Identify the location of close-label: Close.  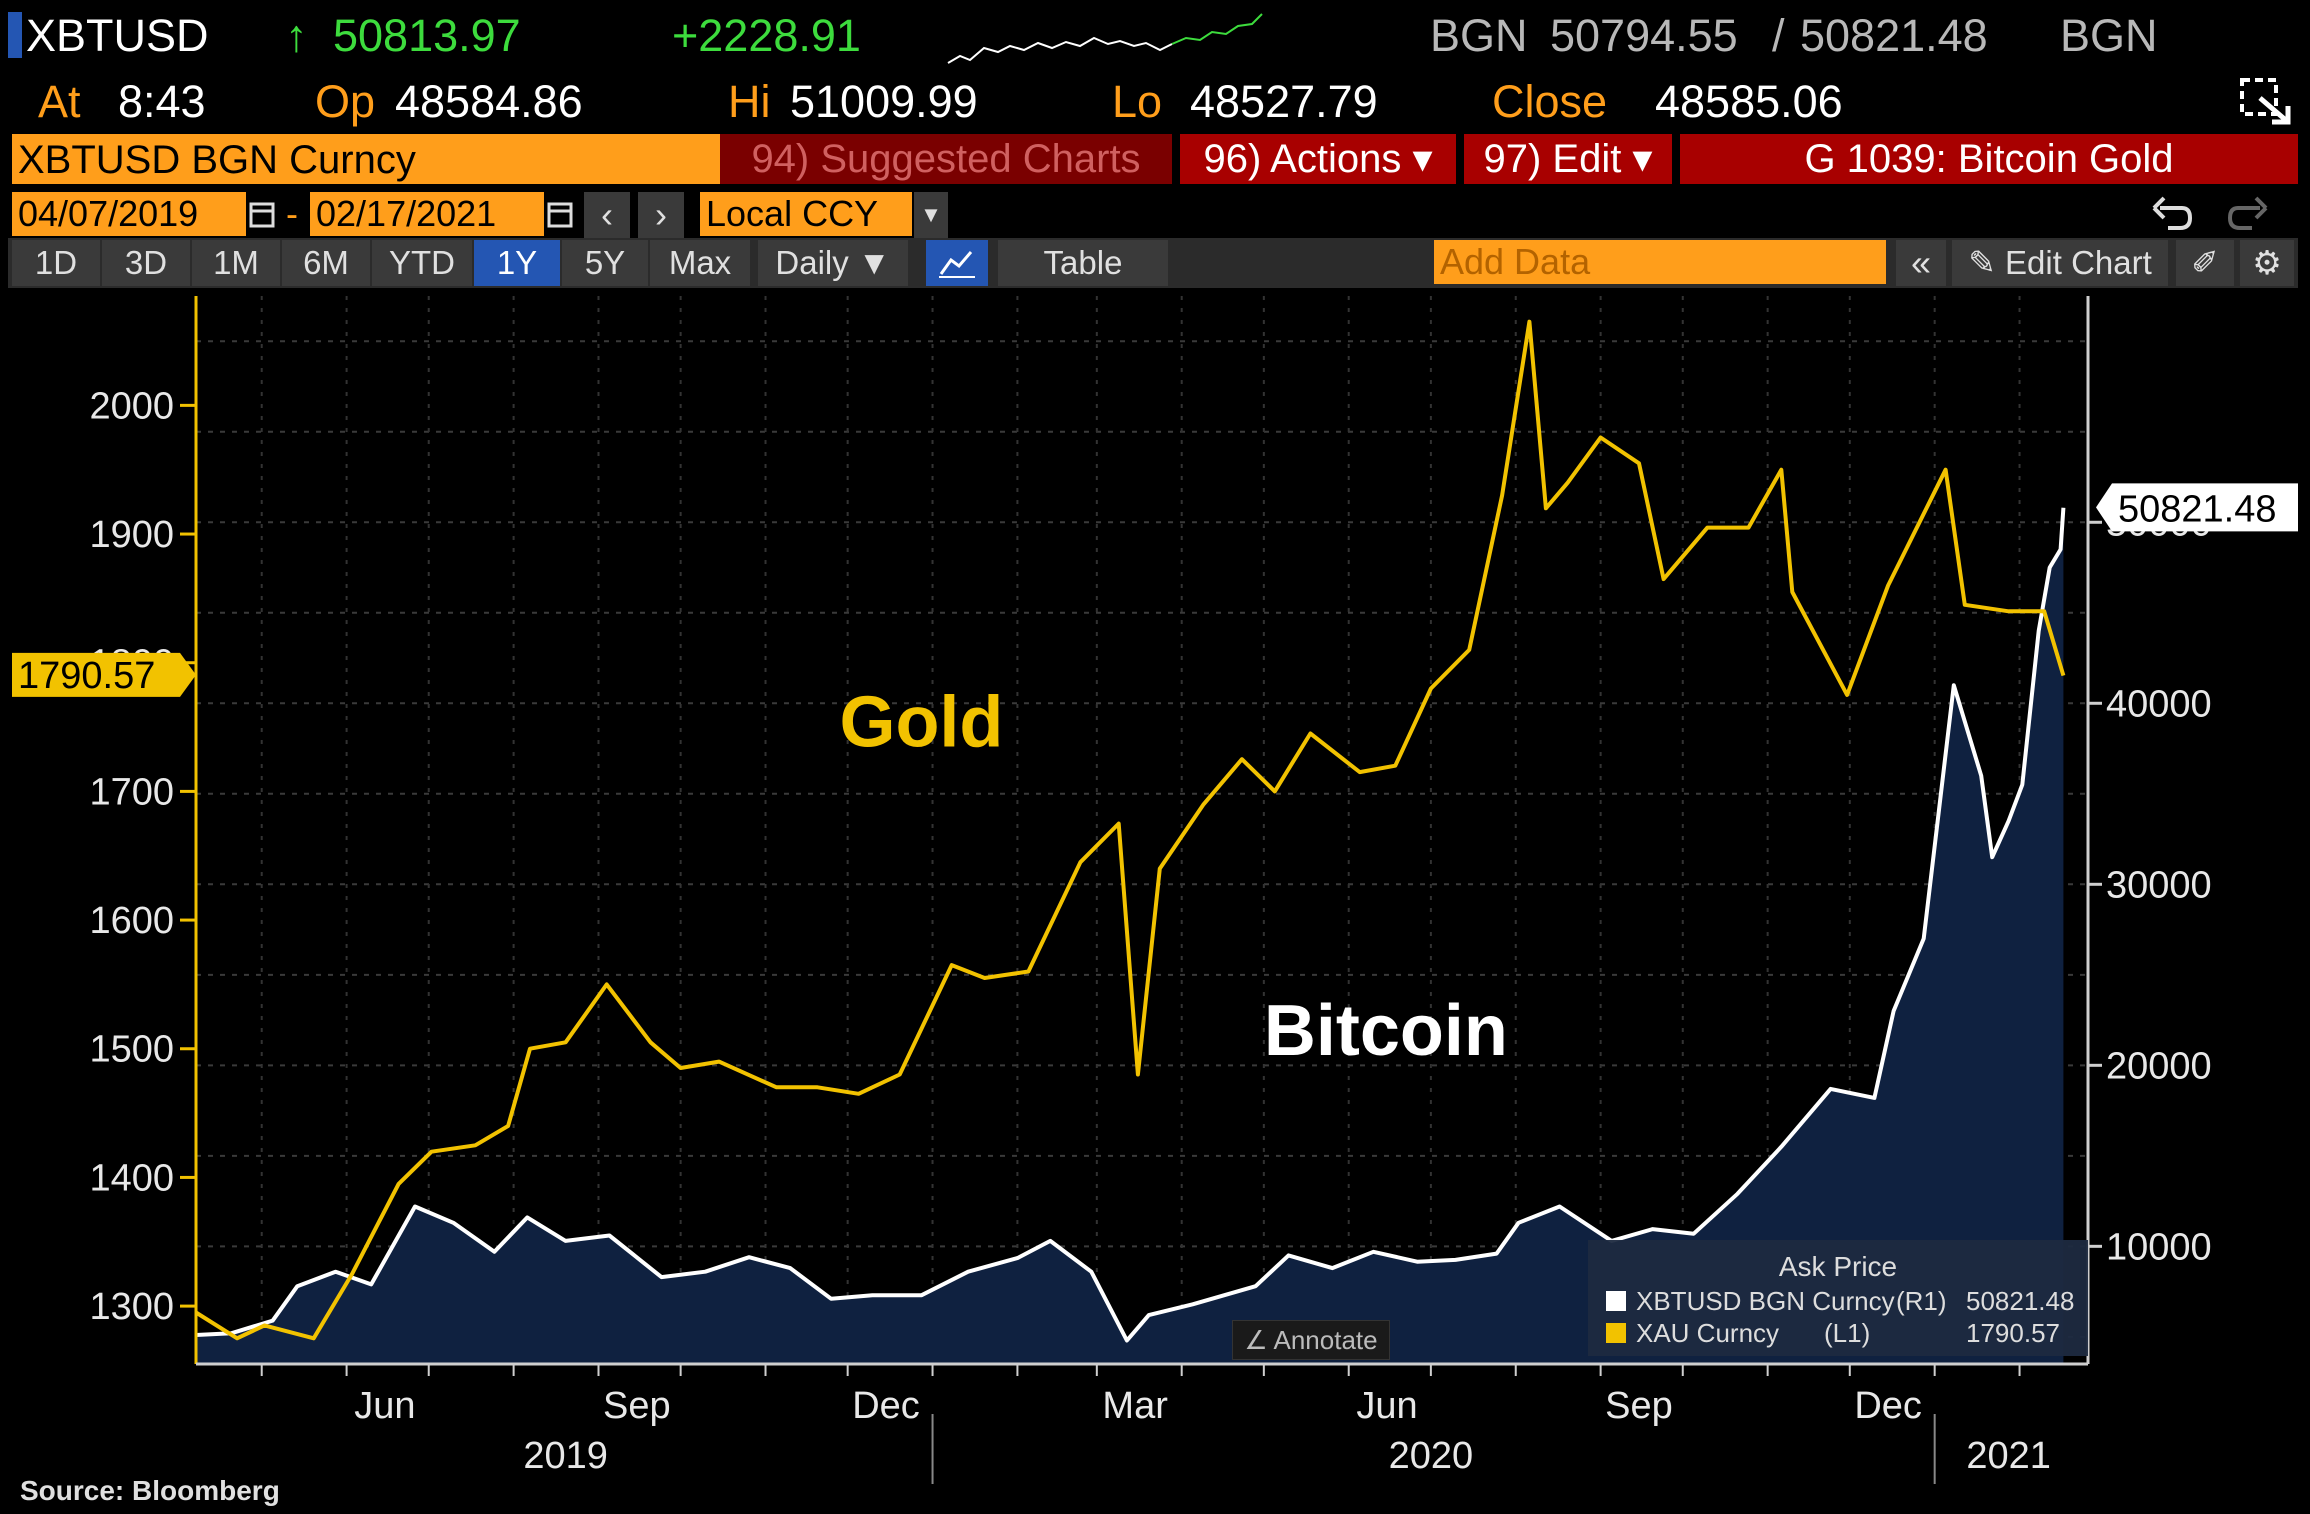
(1550, 101).